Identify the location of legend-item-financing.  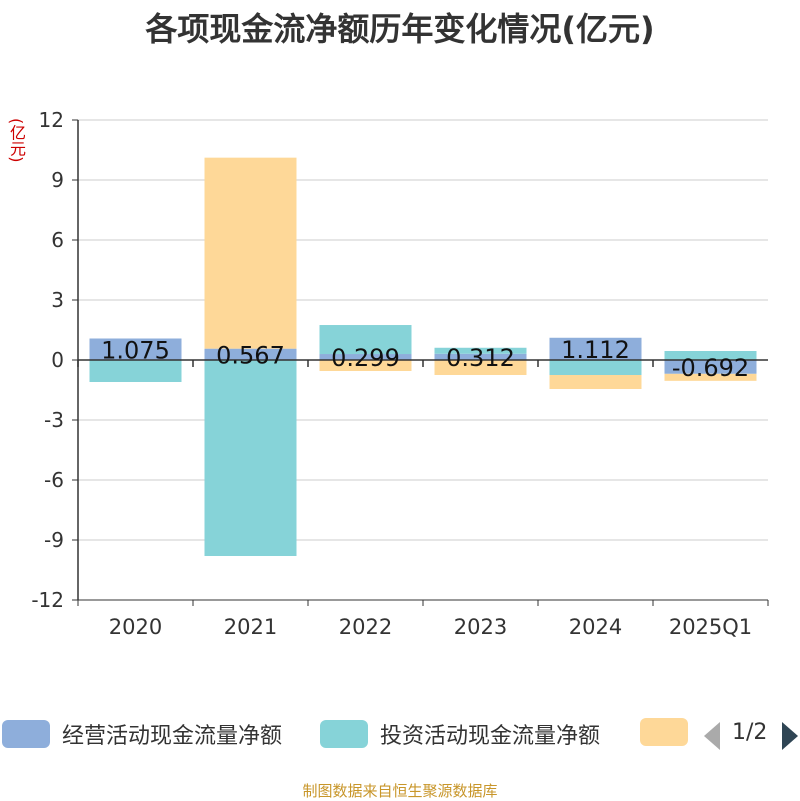
(670, 732).